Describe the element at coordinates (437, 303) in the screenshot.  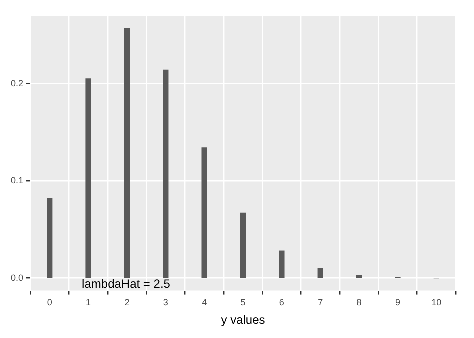
I see `x-tick-label: 10` at that location.